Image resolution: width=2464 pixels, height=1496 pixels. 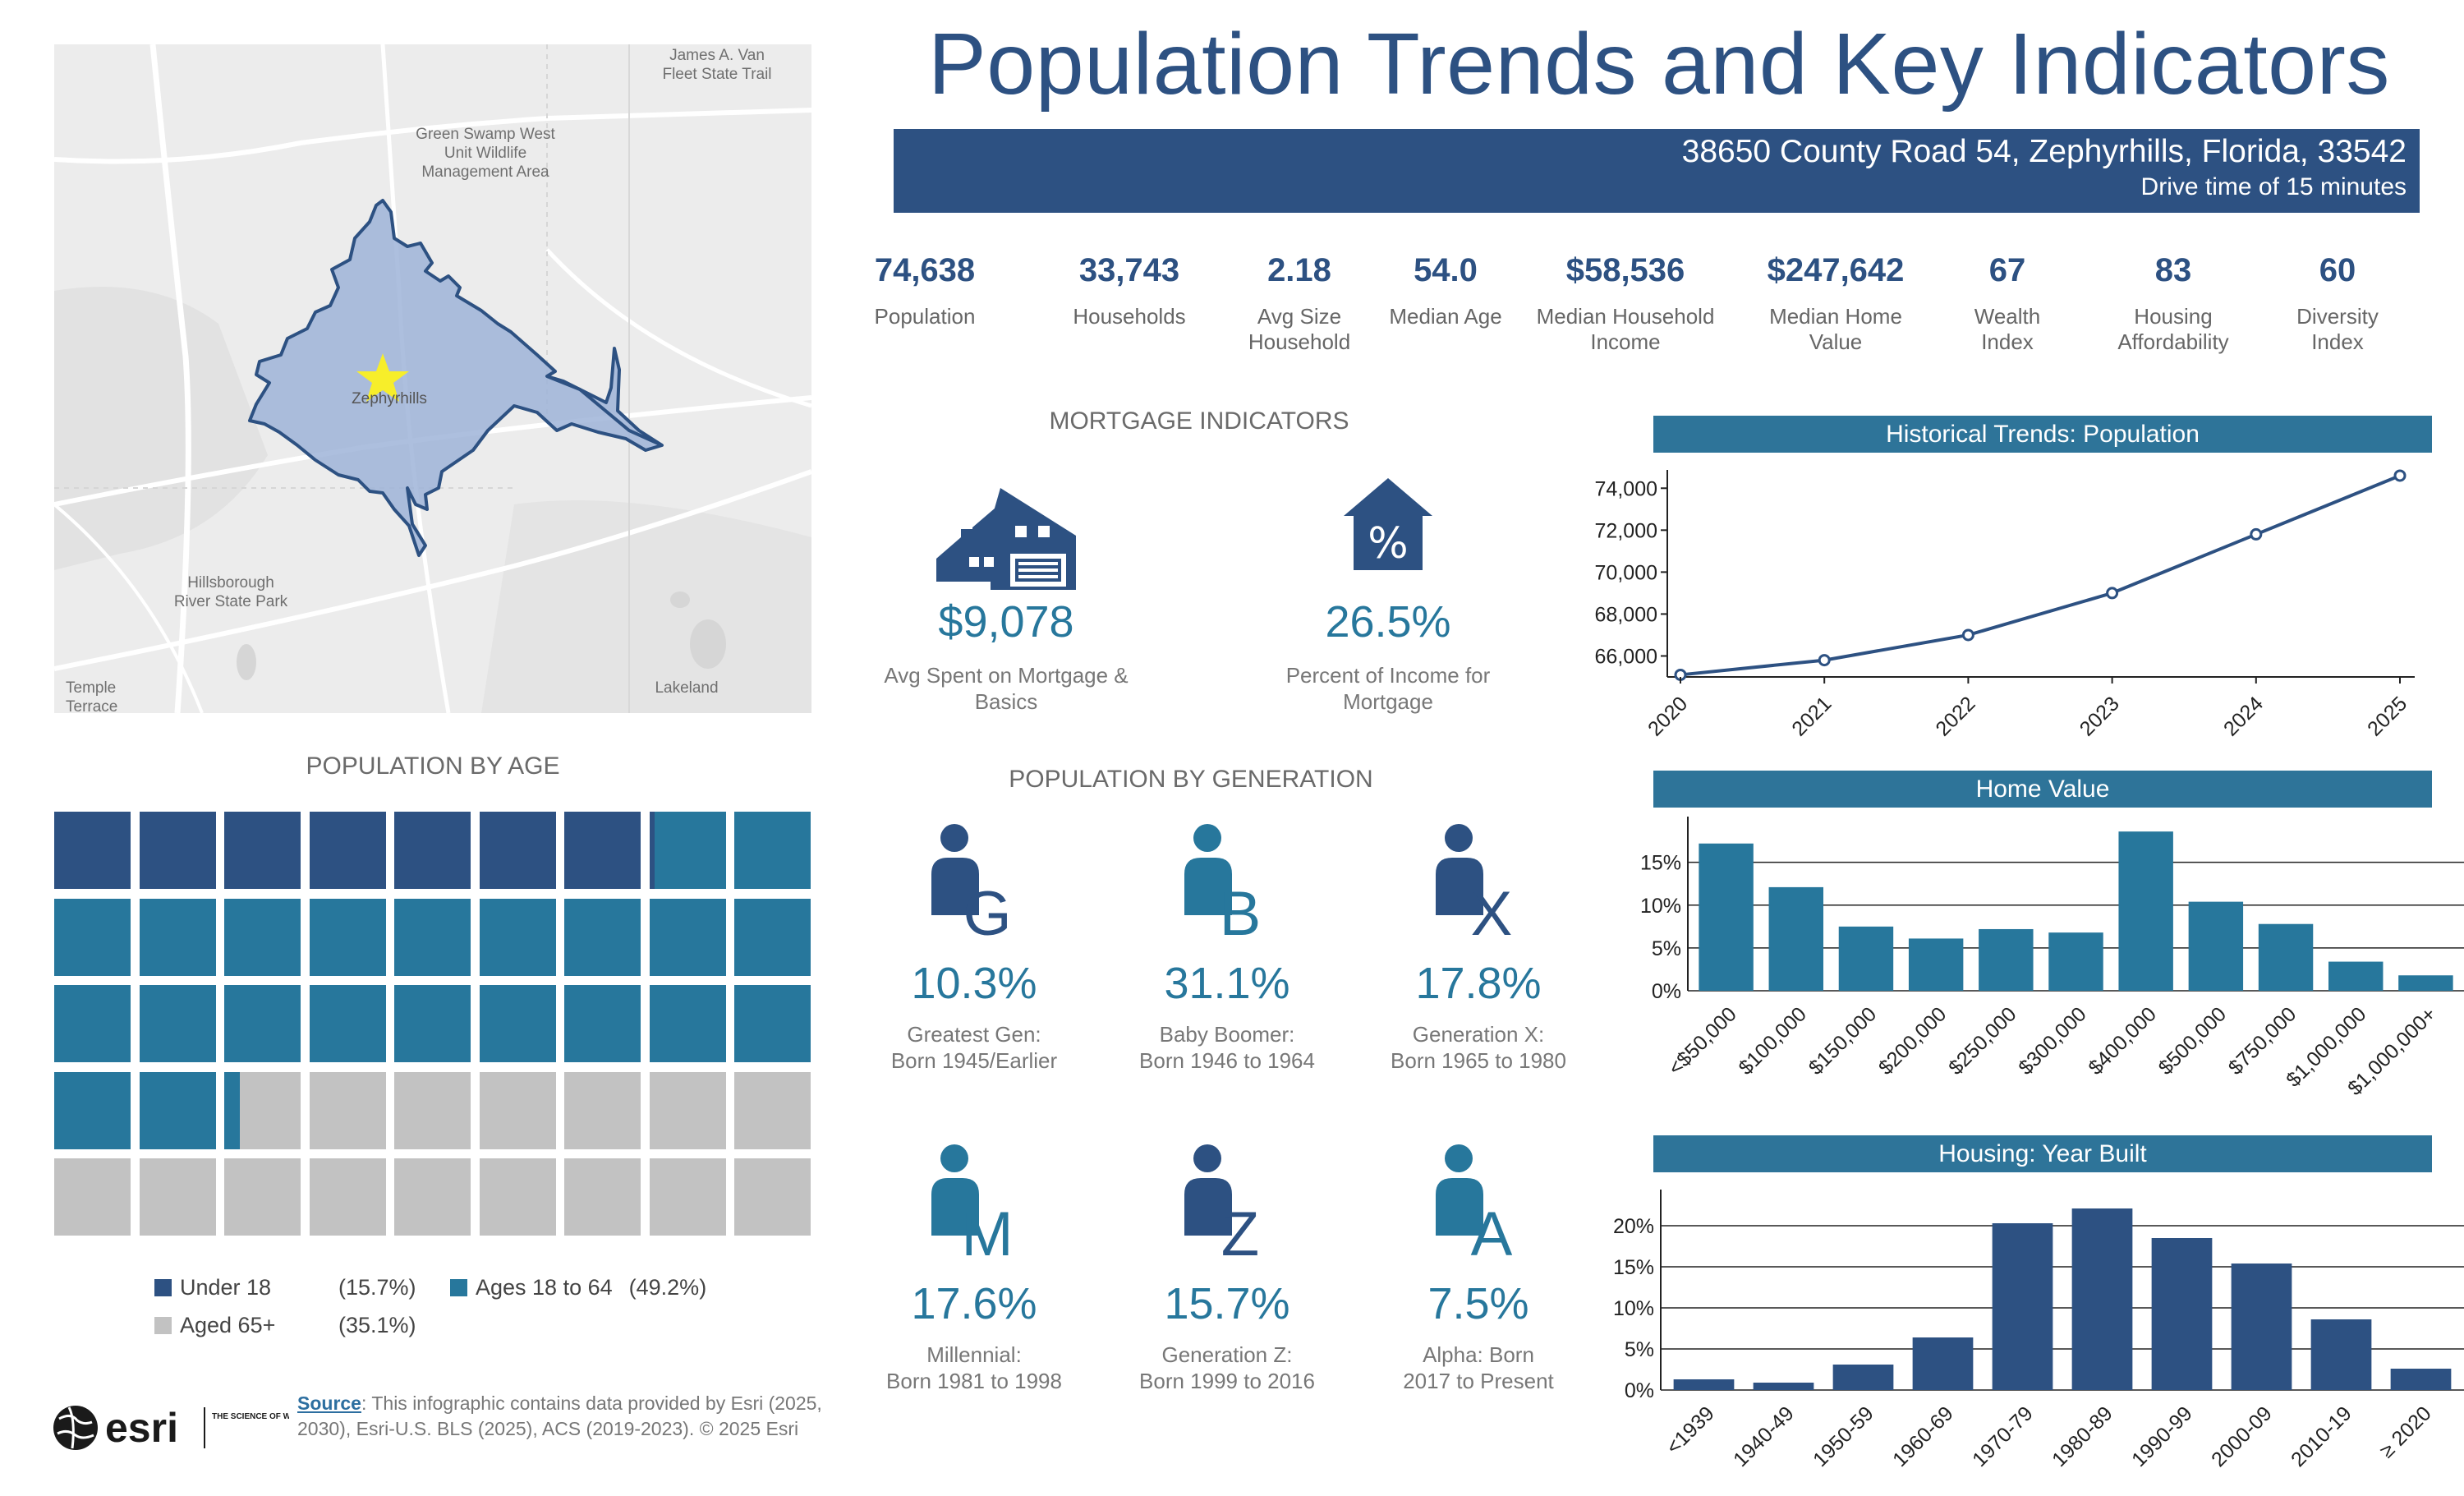 I want to click on generation-item-g: G 10.3% Greatest Gen: Born 1945/Earlier, so click(x=974, y=969).